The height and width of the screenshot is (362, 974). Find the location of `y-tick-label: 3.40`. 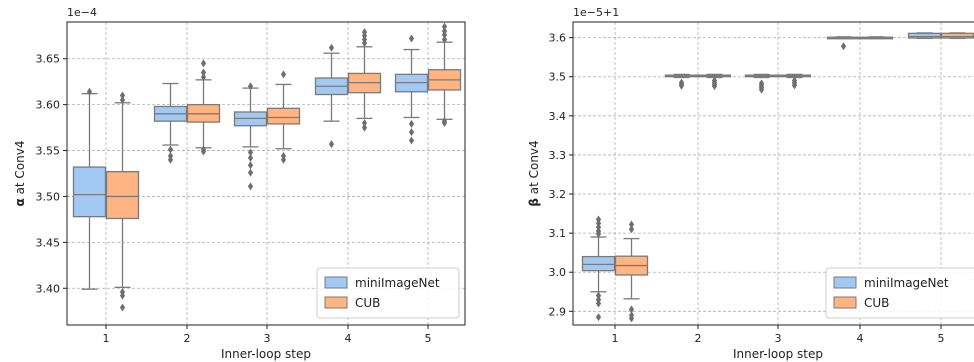

y-tick-label: 3.40 is located at coordinates (48, 288).